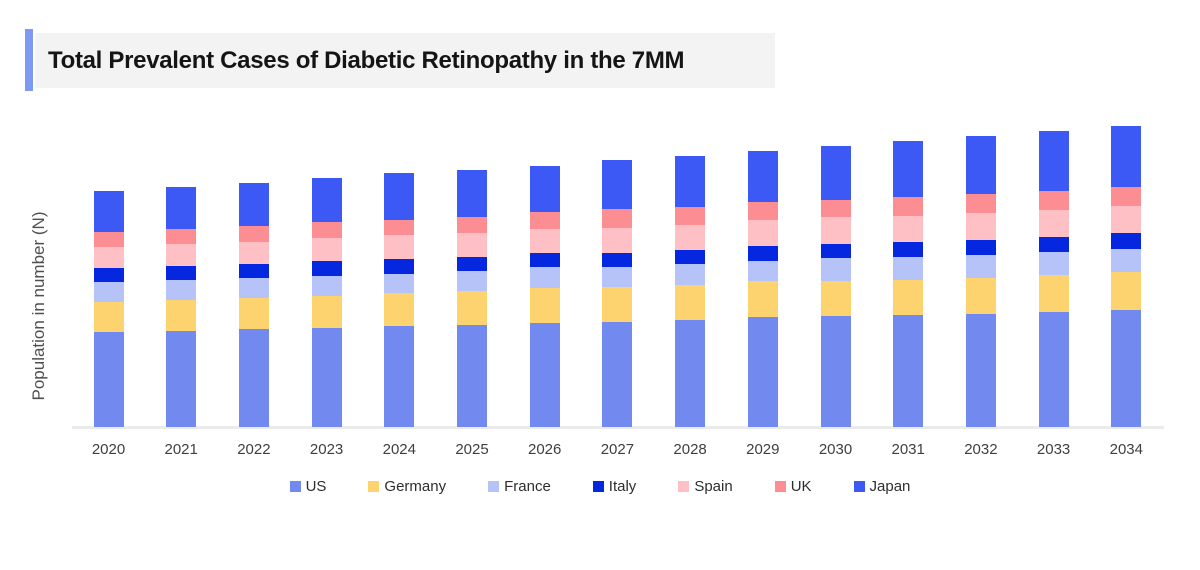 This screenshot has width=1200, height=570. Describe the element at coordinates (399, 300) in the screenshot. I see `bar-2024` at that location.